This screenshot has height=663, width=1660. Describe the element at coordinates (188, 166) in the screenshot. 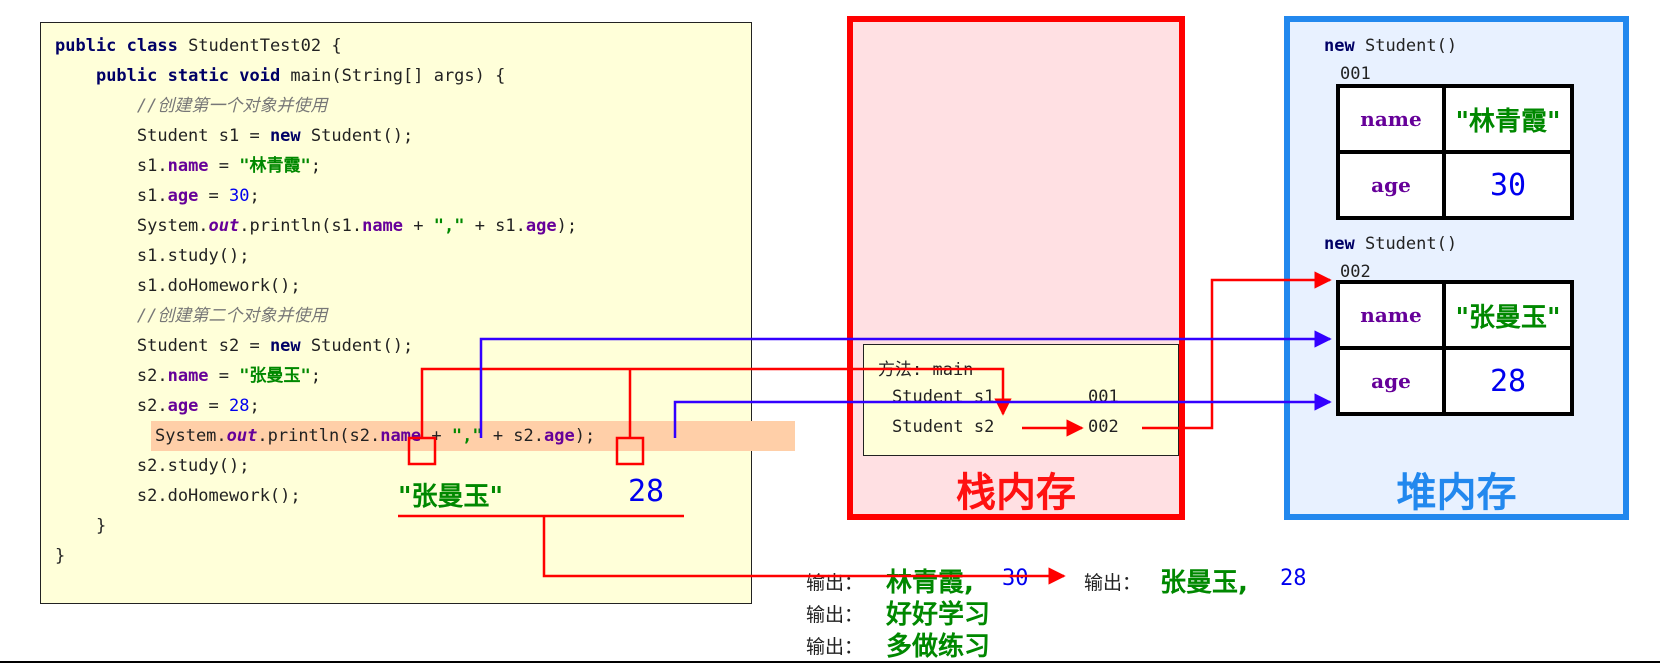

I see `code-line: s1.name = "林青霞";` at that location.